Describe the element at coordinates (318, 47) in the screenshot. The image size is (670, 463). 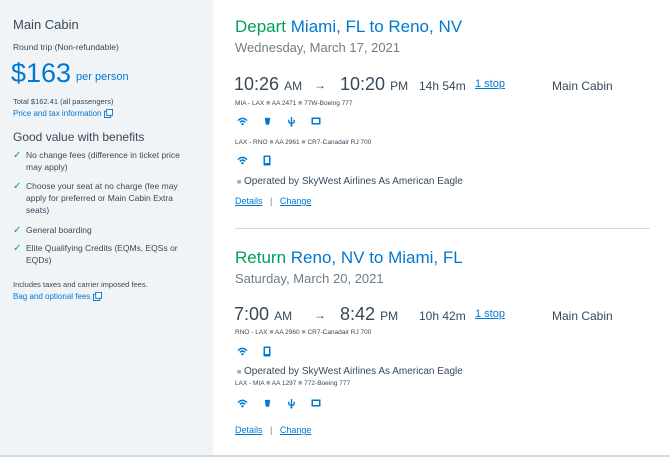
I see `depart-date: Wednesday, March 17, 2021` at that location.